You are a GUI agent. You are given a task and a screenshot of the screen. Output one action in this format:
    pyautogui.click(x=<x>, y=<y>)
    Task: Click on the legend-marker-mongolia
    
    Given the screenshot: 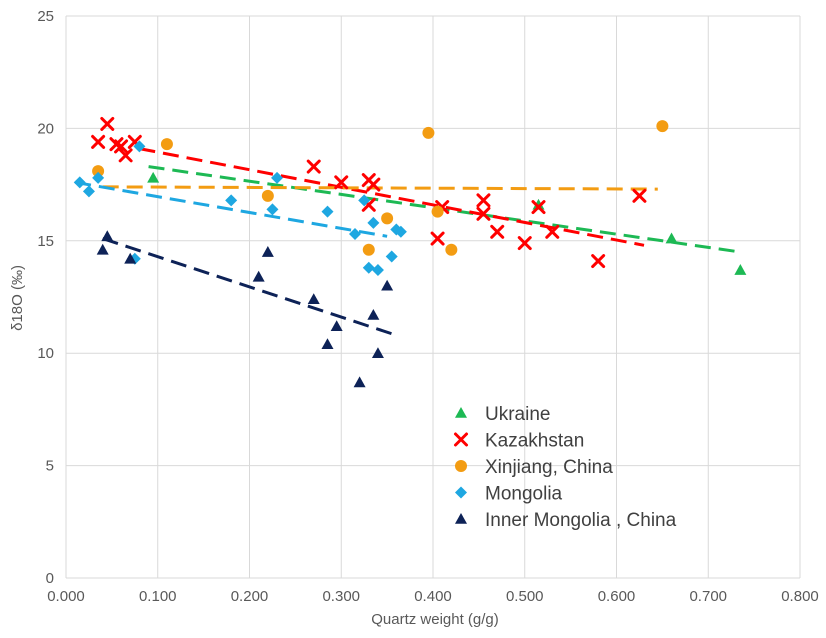 What is the action you would take?
    pyautogui.click(x=461, y=492)
    